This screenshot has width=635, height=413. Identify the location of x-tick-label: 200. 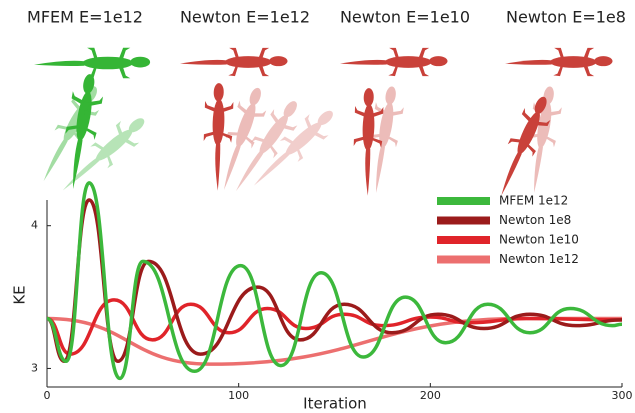
(430, 395).